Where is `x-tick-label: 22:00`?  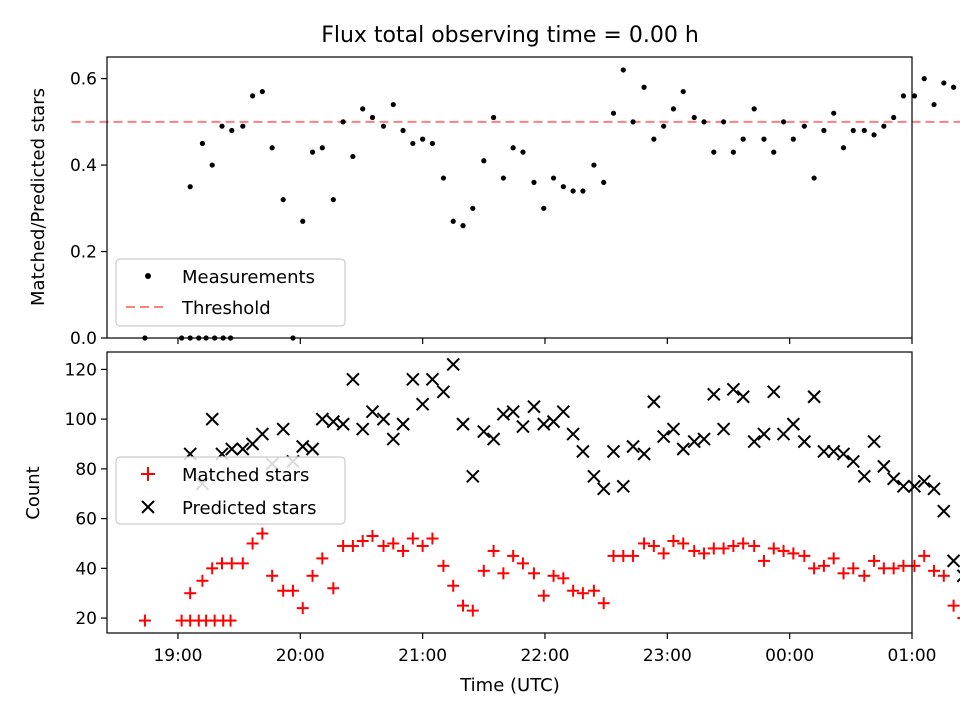
x-tick-label: 22:00 is located at coordinates (544, 656).